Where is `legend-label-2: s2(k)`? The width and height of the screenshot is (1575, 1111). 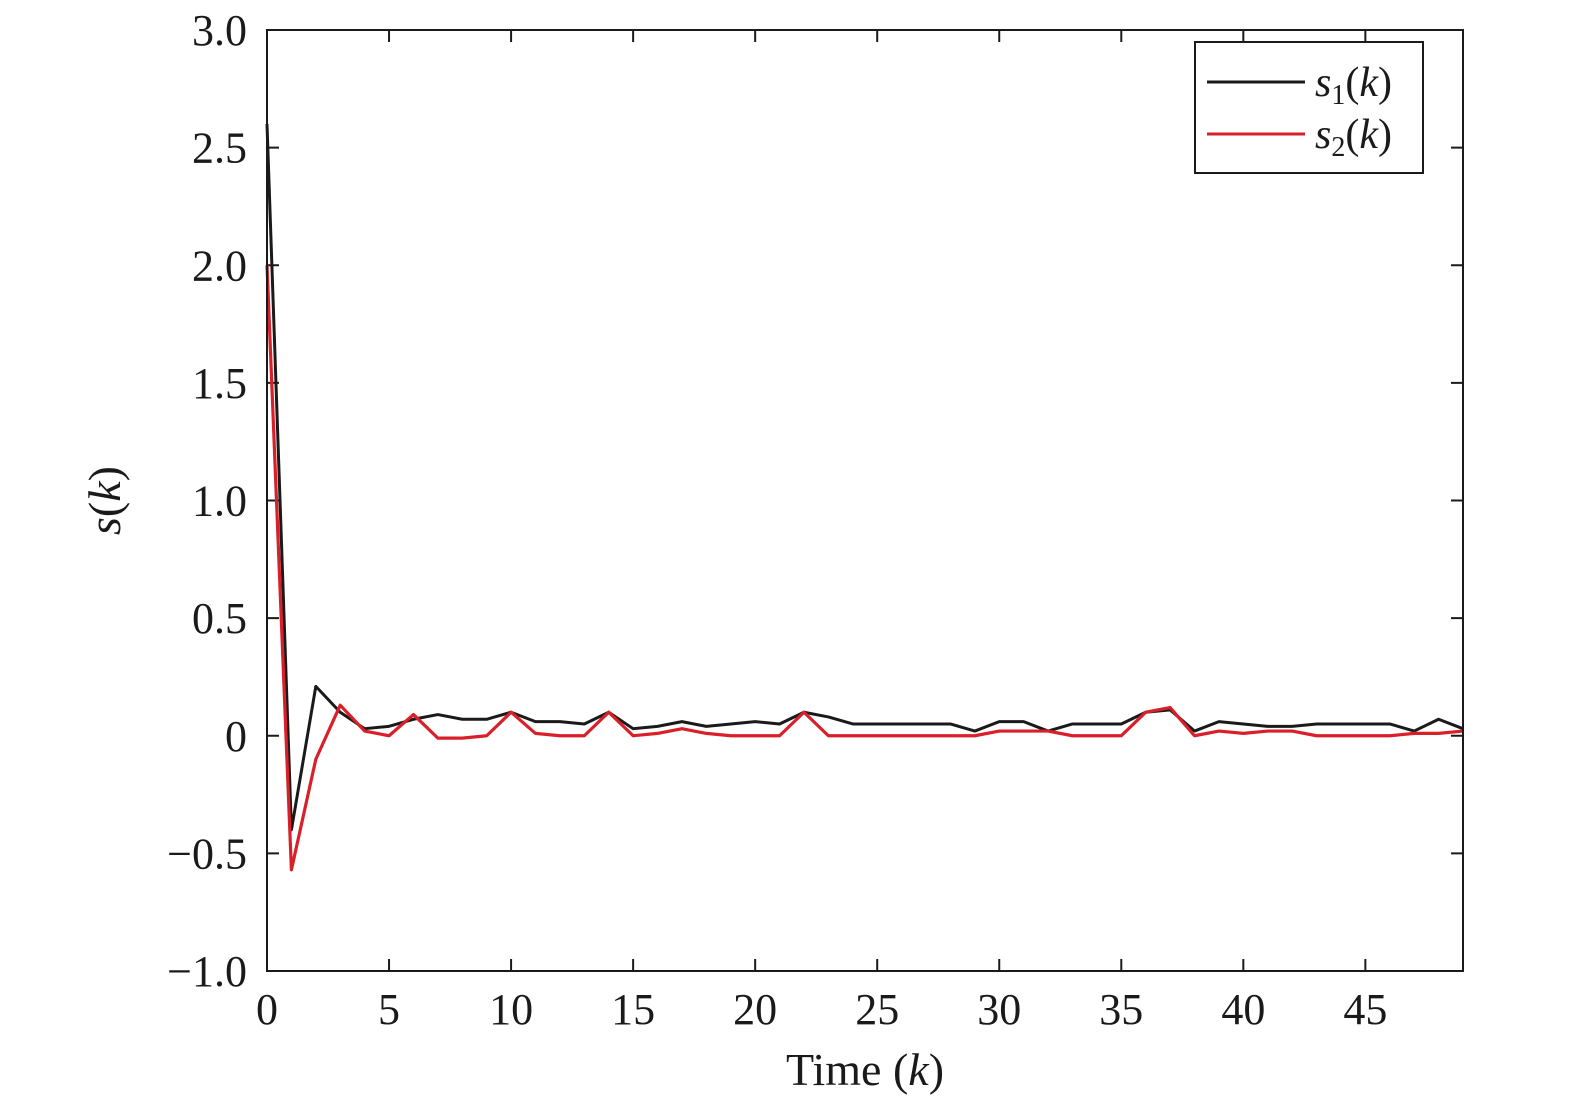 legend-label-2: s2(k) is located at coordinates (1353, 137).